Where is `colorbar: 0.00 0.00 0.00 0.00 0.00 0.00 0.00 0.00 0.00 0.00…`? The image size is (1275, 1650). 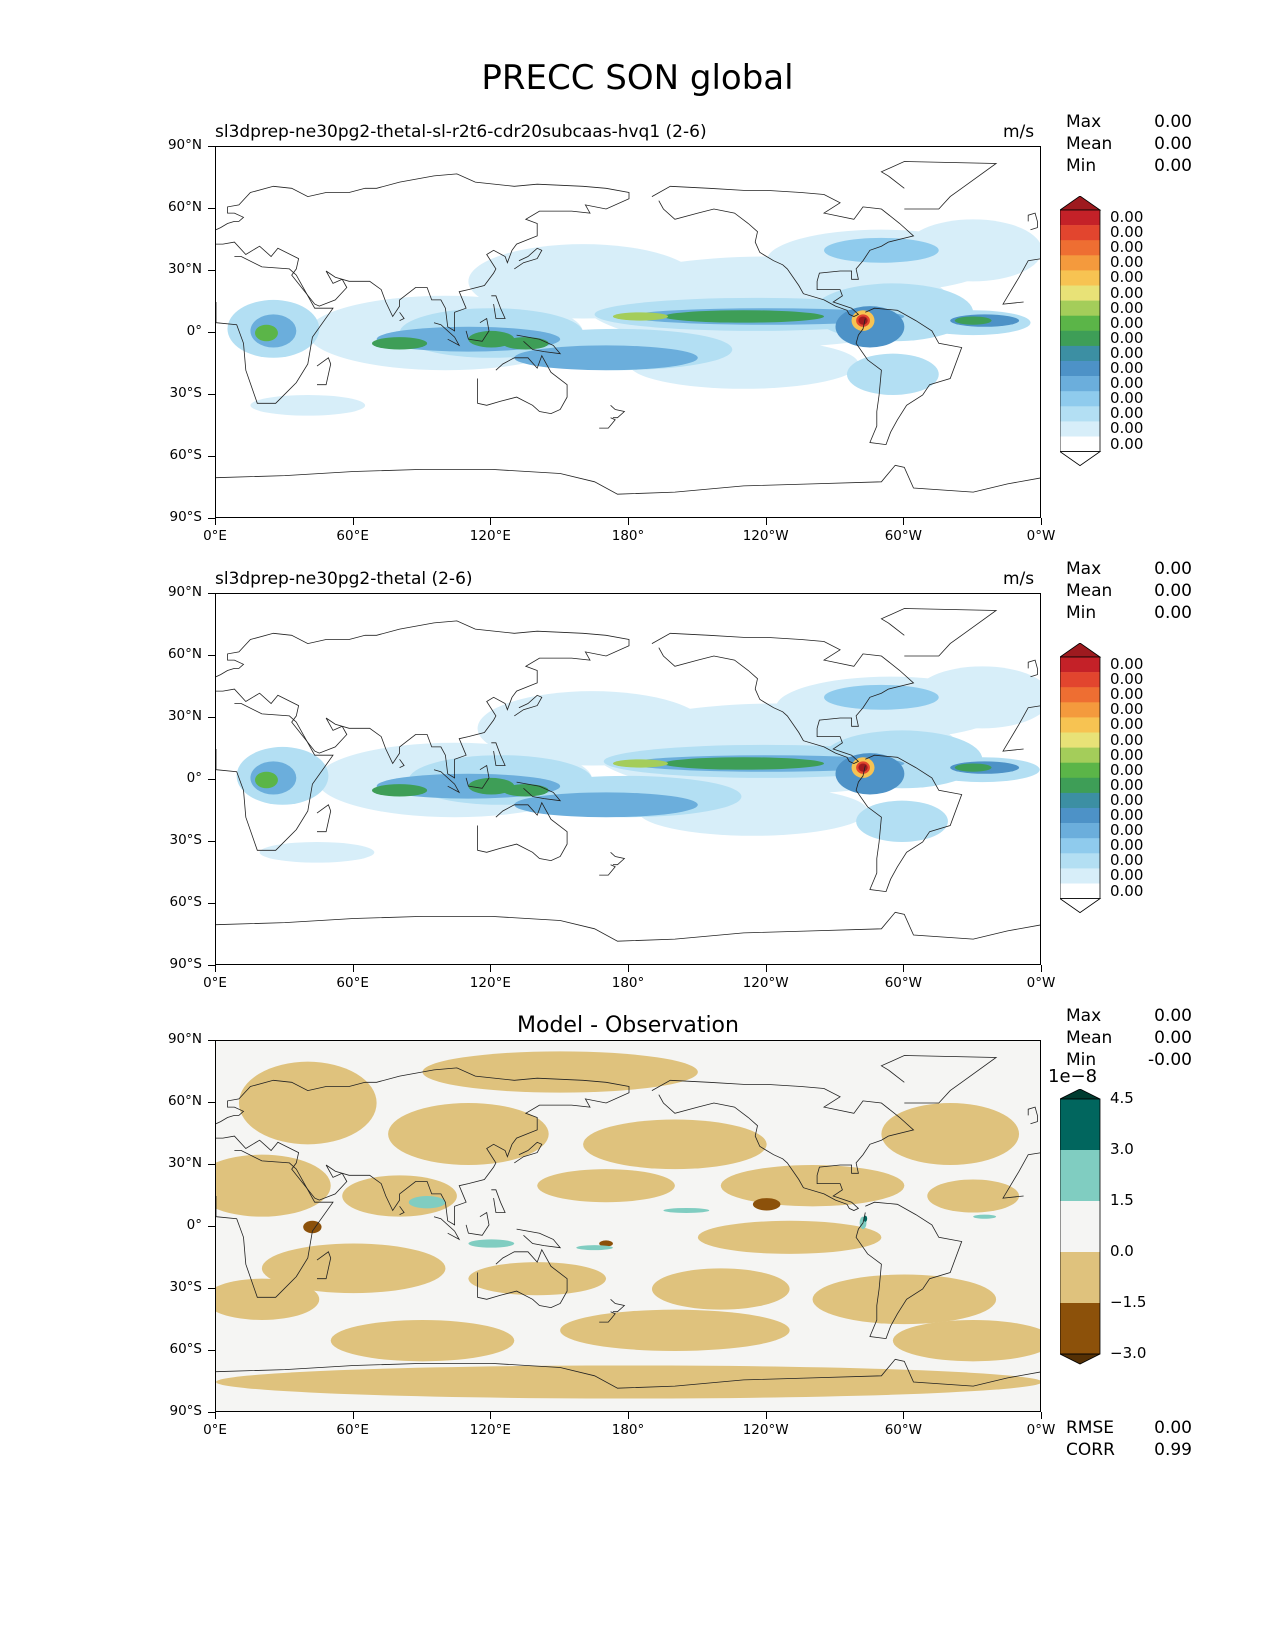
colorbar: 0.00 0.00 0.00 0.00 0.00 0.00 0.00 0.00 0.00 0.00… is located at coordinates (1100, 792).